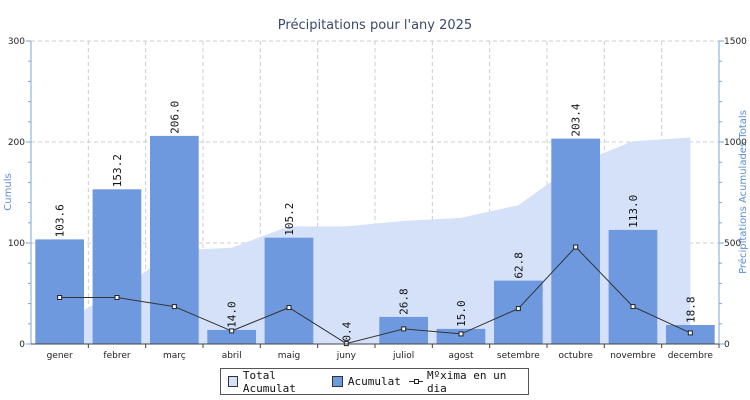  Describe the element at coordinates (732, 244) in the screenshot. I see `y-tick-label-right: 500` at that location.